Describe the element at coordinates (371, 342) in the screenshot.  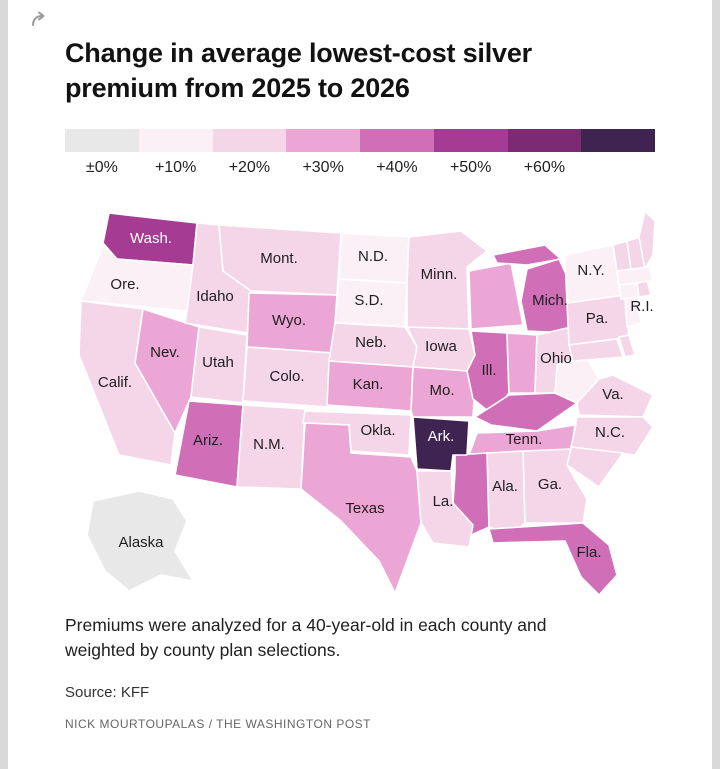
I see `state-label-nebraska: Neb.` at that location.